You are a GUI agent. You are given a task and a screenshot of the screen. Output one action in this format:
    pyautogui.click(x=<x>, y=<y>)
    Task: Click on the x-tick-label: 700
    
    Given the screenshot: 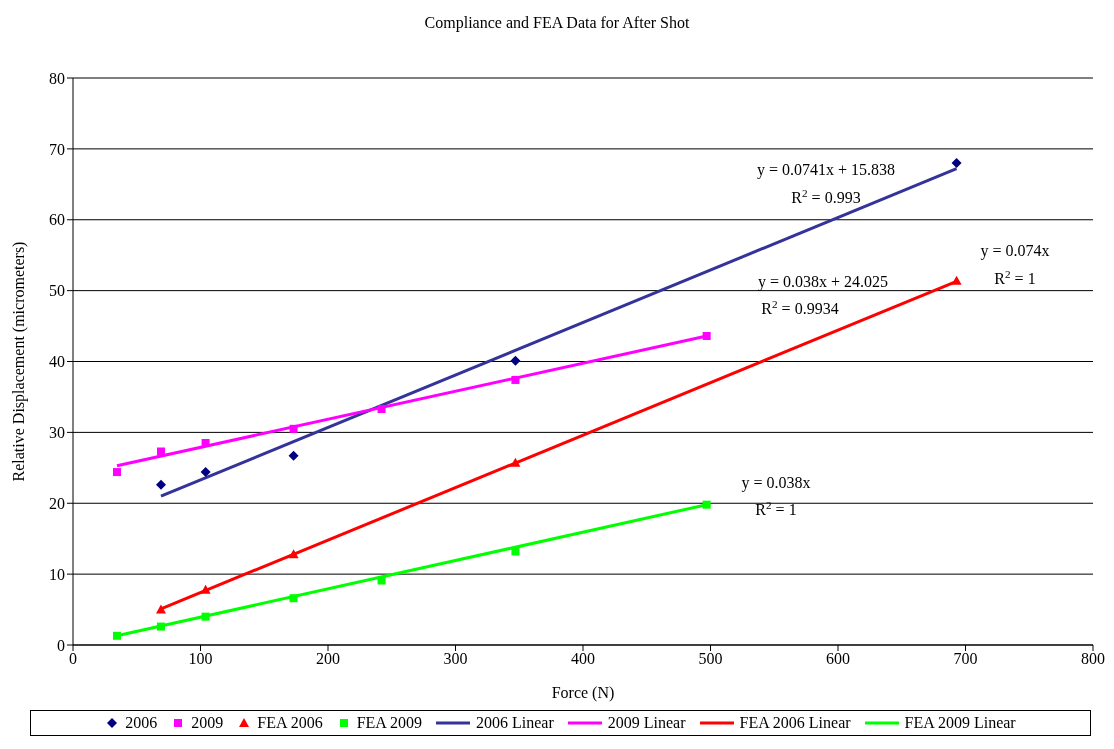 What is the action you would take?
    pyautogui.click(x=965, y=659)
    